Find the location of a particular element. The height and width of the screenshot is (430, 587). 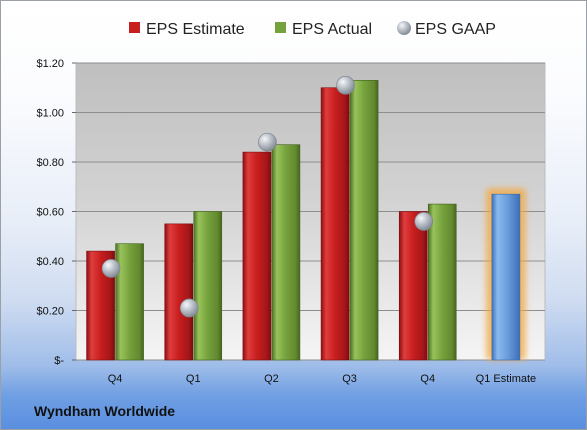

legend-swatch-gaap is located at coordinates (404, 28).